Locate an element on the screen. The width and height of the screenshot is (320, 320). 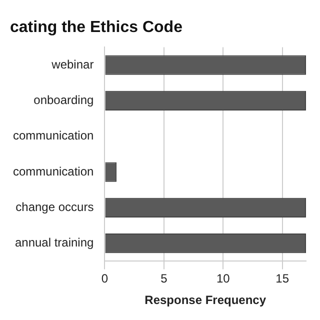
chart-title: cating the Ethics Code is located at coordinates (96, 27).